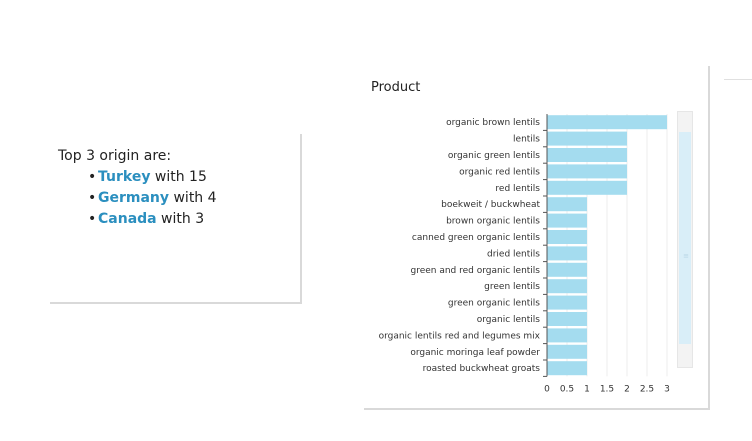 The width and height of the screenshot is (752, 441). Describe the element at coordinates (180, 219) in the screenshot. I see `country-count: with 3` at that location.